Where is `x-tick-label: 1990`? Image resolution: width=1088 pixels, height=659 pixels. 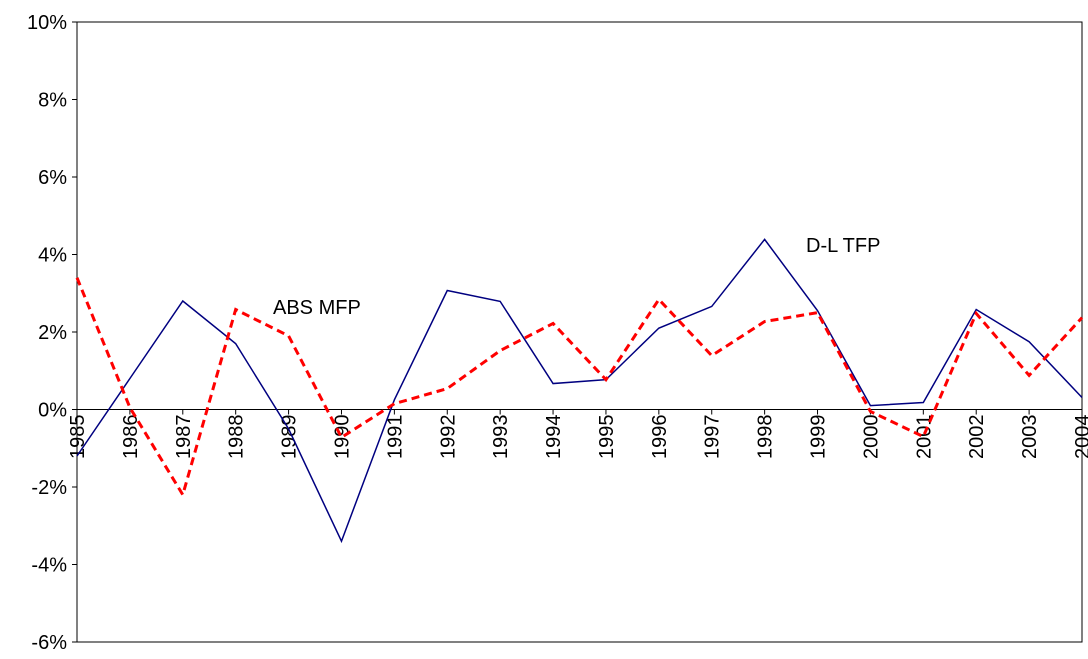 x-tick-label: 1990 is located at coordinates (342, 437).